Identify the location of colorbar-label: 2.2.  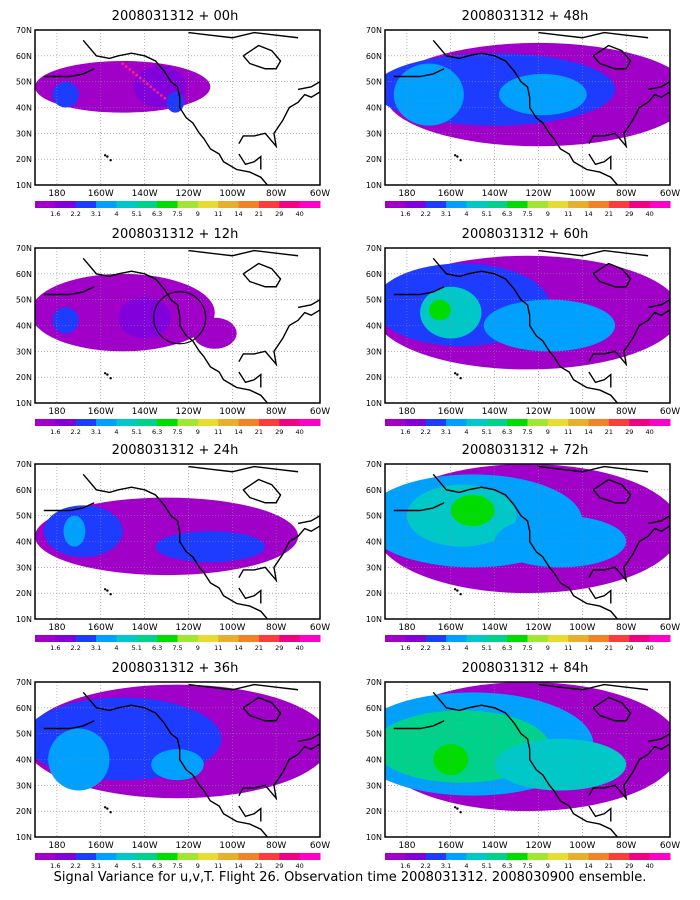
(426, 214).